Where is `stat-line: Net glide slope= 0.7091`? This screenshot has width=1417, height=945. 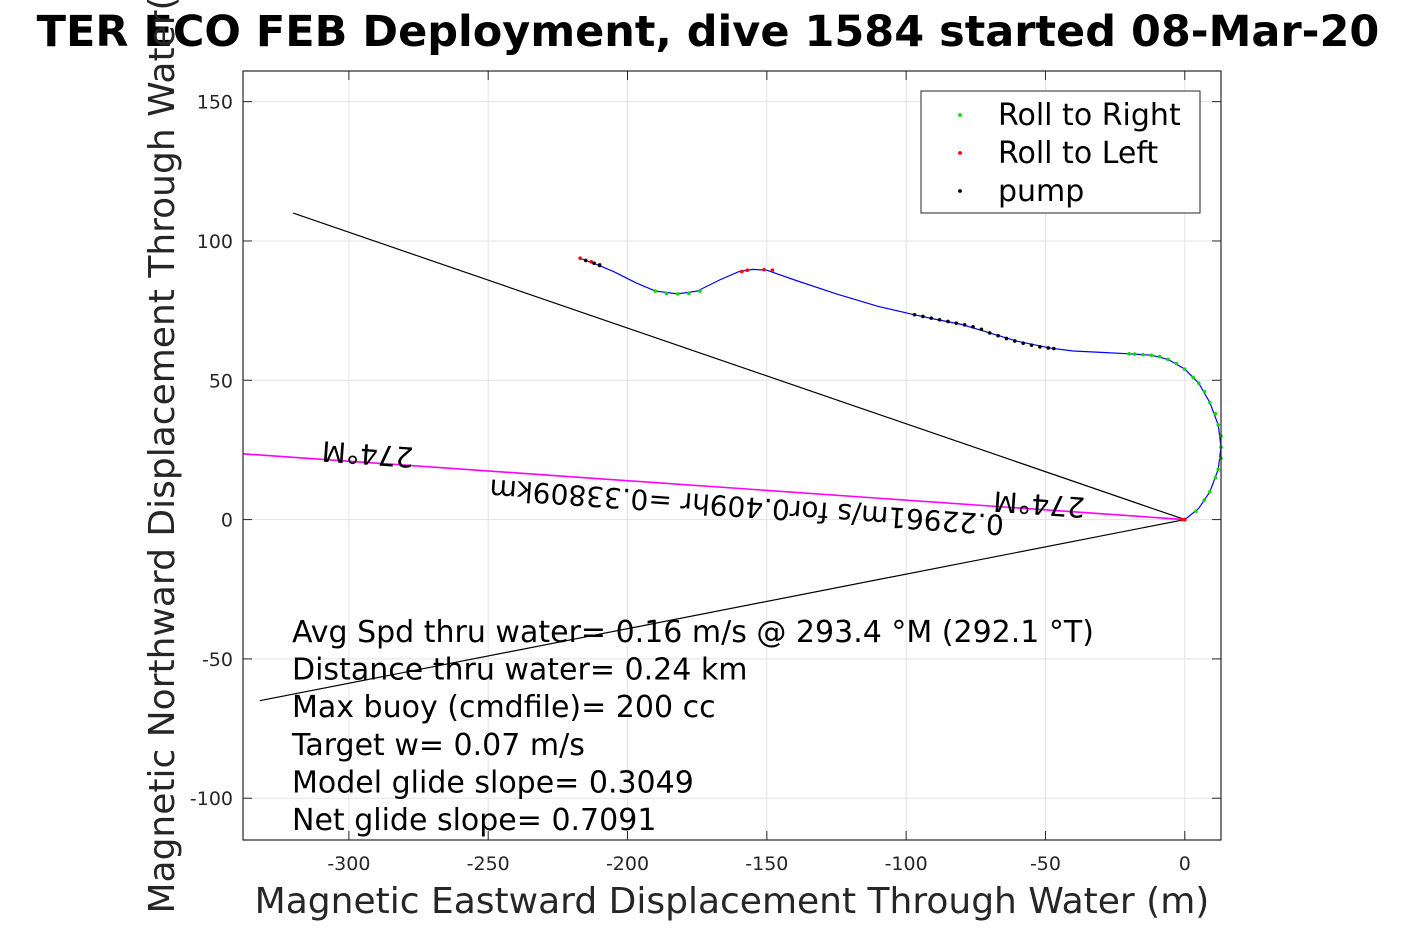
stat-line: Net glide slope= 0.7091 is located at coordinates (474, 820).